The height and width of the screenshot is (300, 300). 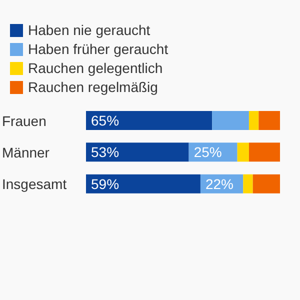 I want to click on data-label: 22%, so click(x=219, y=184).